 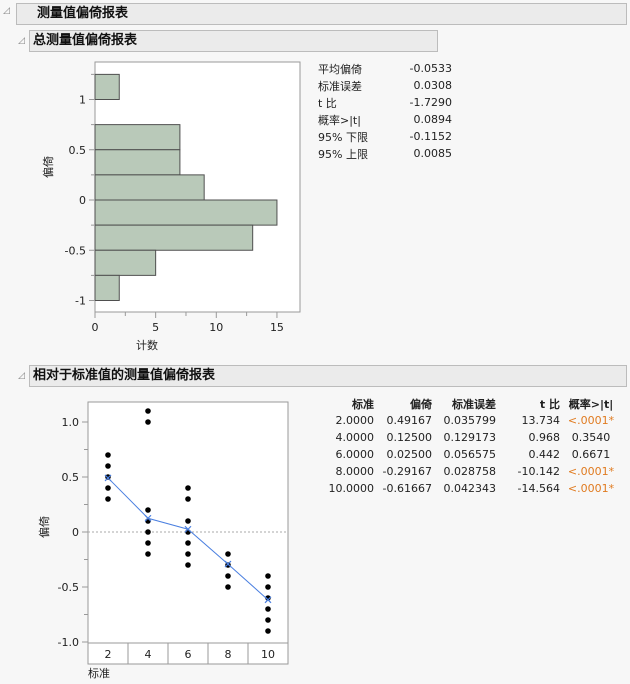 What do you see at coordinates (71, 422) in the screenshot?
I see `svg-text: 1.0` at bounding box center [71, 422].